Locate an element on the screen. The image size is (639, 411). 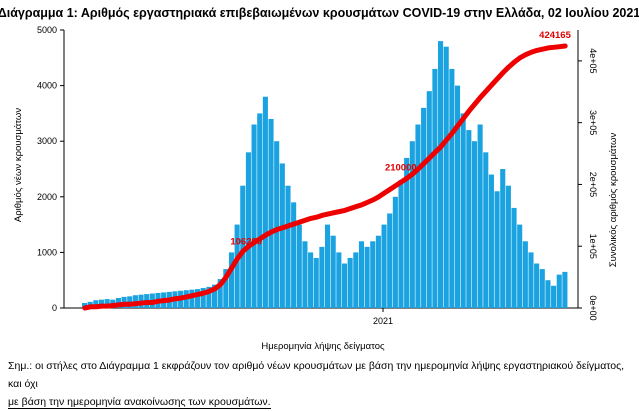
y-tick-label: 3000 is located at coordinates (47, 141).